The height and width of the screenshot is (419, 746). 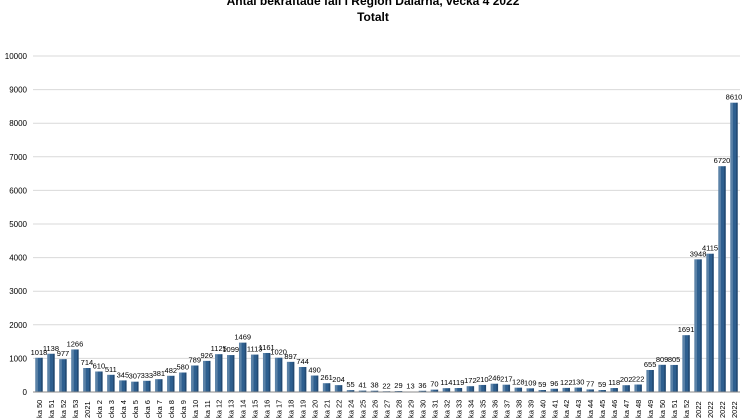 I want to click on data-label: 977, so click(x=63, y=353).